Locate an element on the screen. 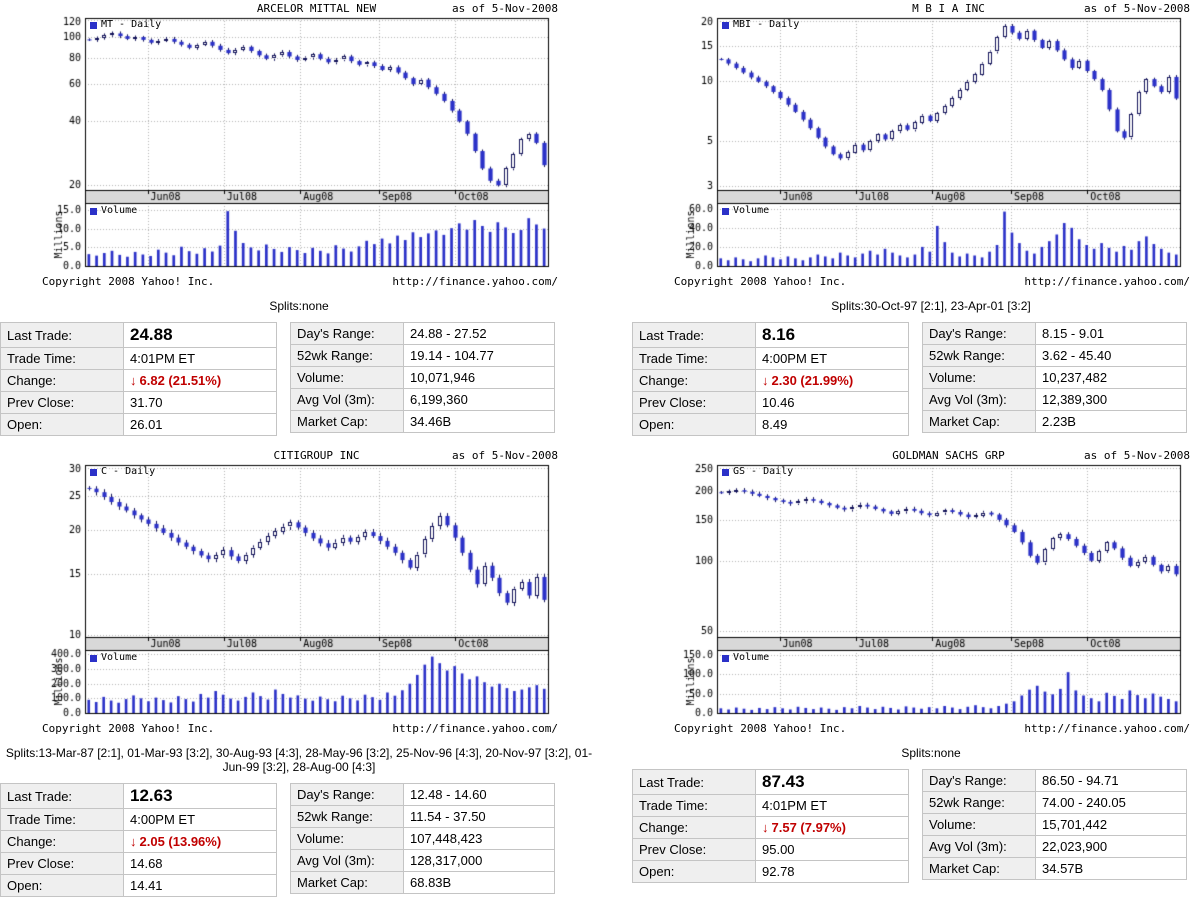  chart-title: ARCELOR MITTAL NEW is located at coordinates (316, 8).